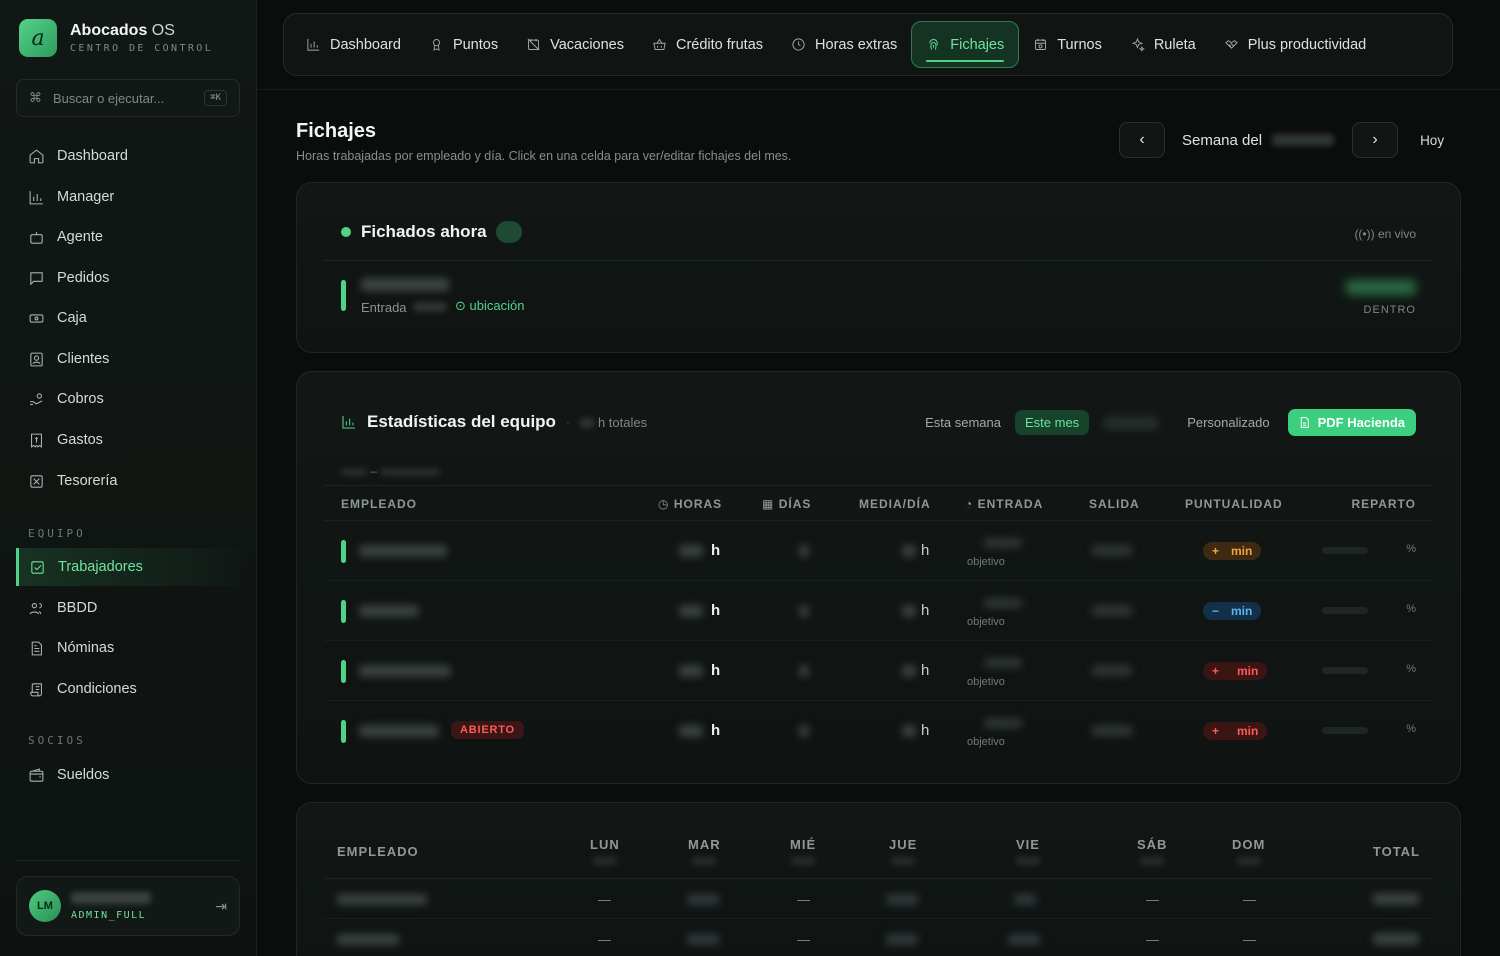  I want to click on range-esta-semana: Esta semana, so click(963, 422).